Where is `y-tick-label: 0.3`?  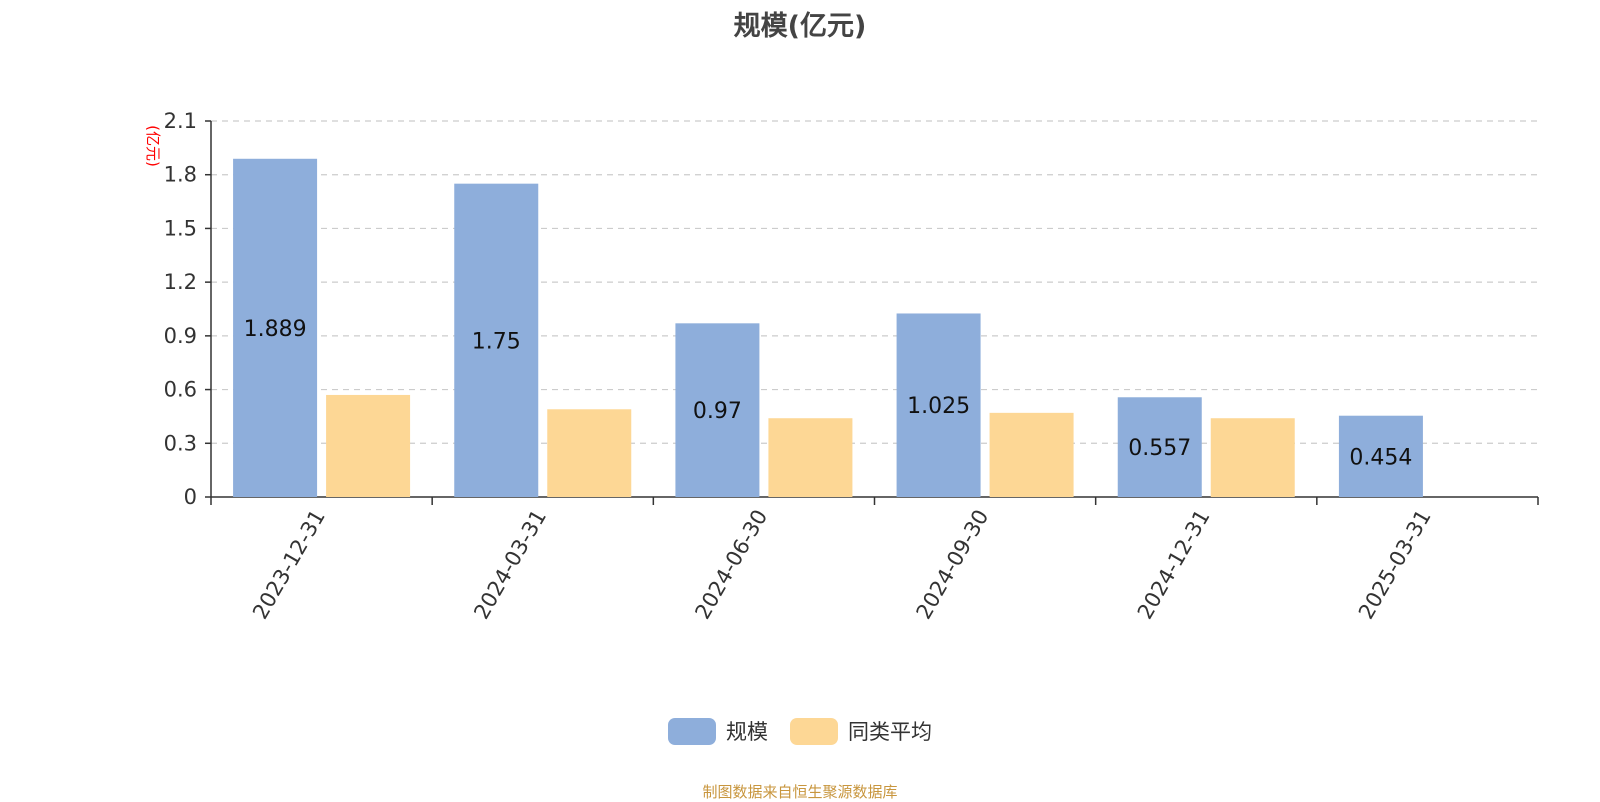 y-tick-label: 0.3 is located at coordinates (180, 443).